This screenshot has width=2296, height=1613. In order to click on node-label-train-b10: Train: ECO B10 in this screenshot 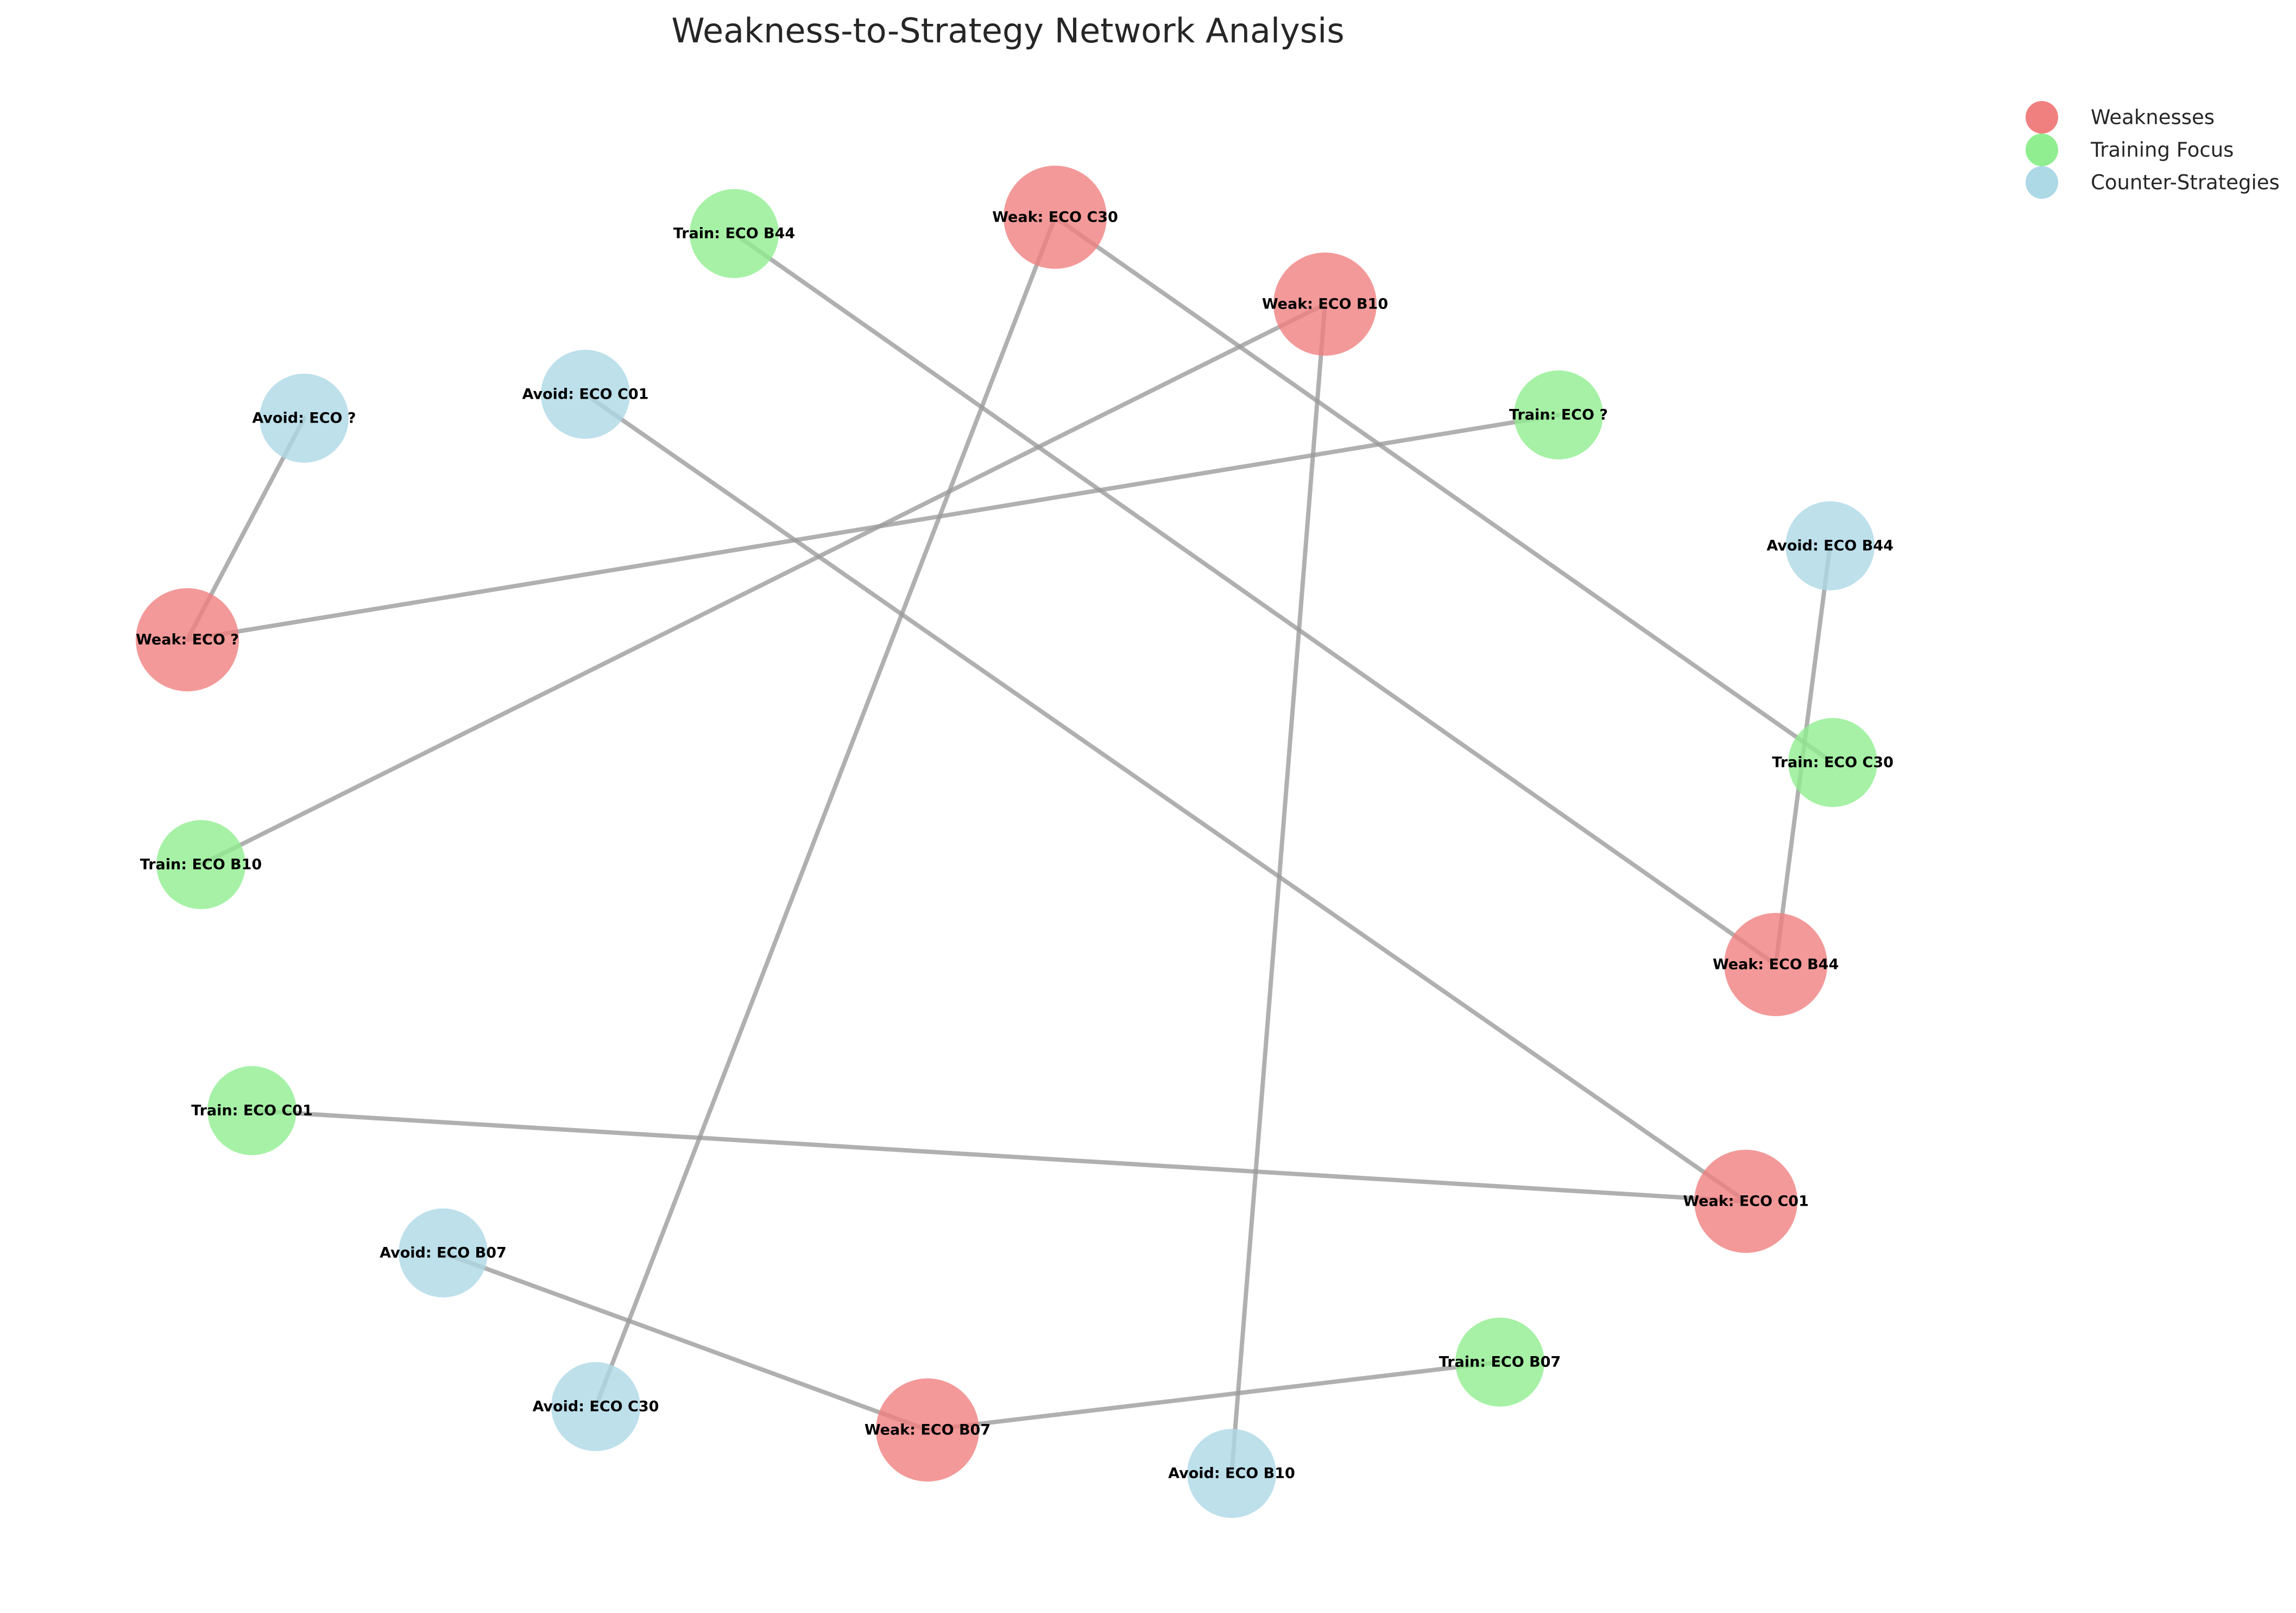, I will do `click(201, 864)`.